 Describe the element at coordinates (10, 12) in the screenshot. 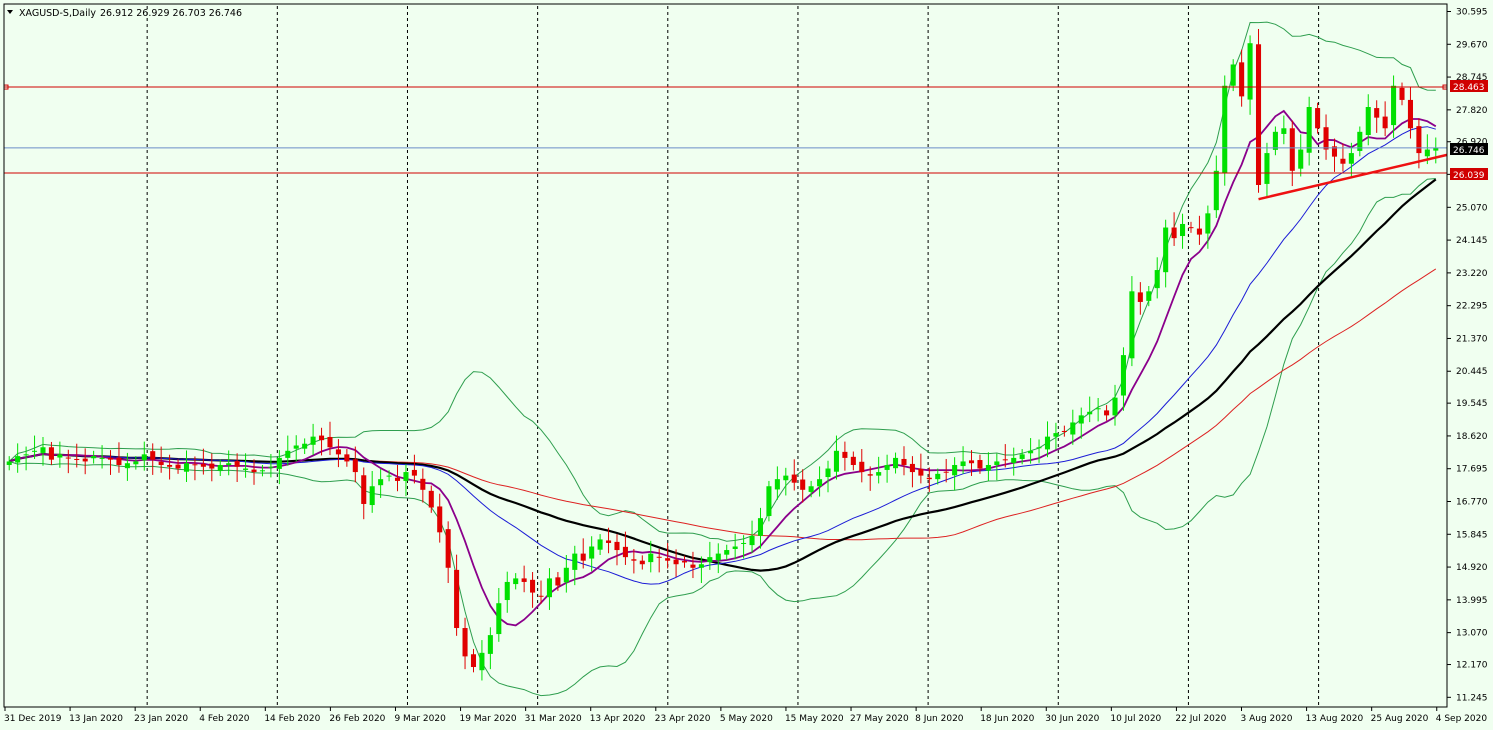

I see `collapse-triangle-icon` at that location.